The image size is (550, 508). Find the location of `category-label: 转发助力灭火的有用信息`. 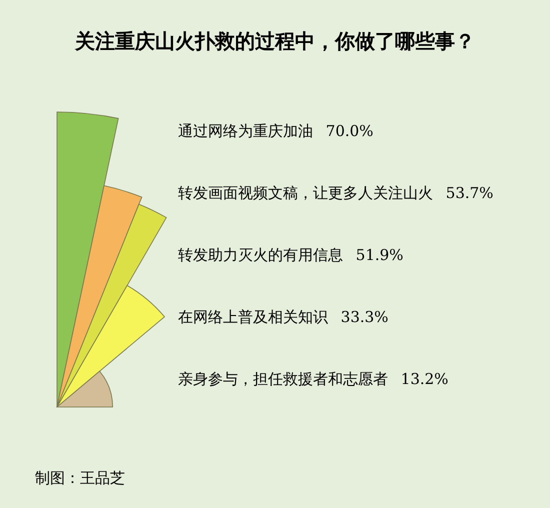

category-label: 转发助力灭火的有用信息 is located at coordinates (260, 255).